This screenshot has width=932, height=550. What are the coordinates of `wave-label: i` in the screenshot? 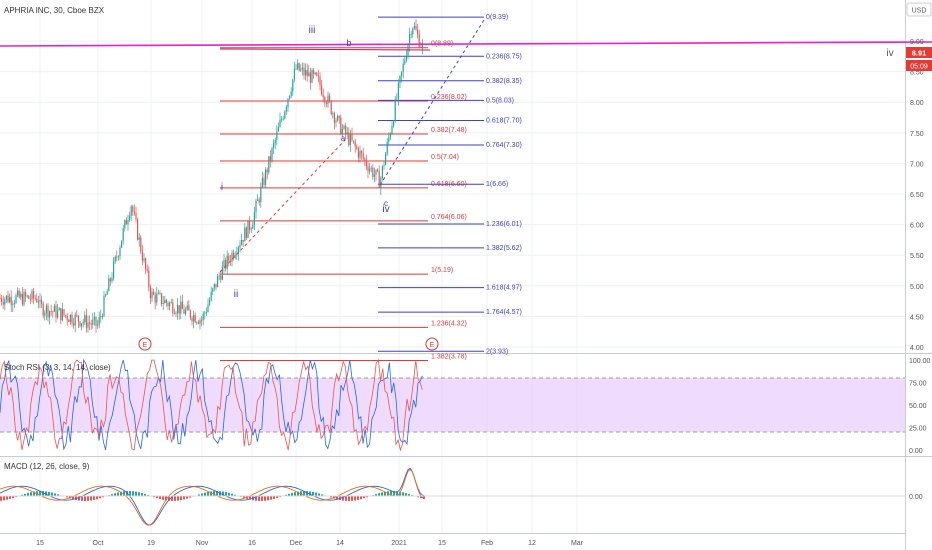 It's located at (222, 187).